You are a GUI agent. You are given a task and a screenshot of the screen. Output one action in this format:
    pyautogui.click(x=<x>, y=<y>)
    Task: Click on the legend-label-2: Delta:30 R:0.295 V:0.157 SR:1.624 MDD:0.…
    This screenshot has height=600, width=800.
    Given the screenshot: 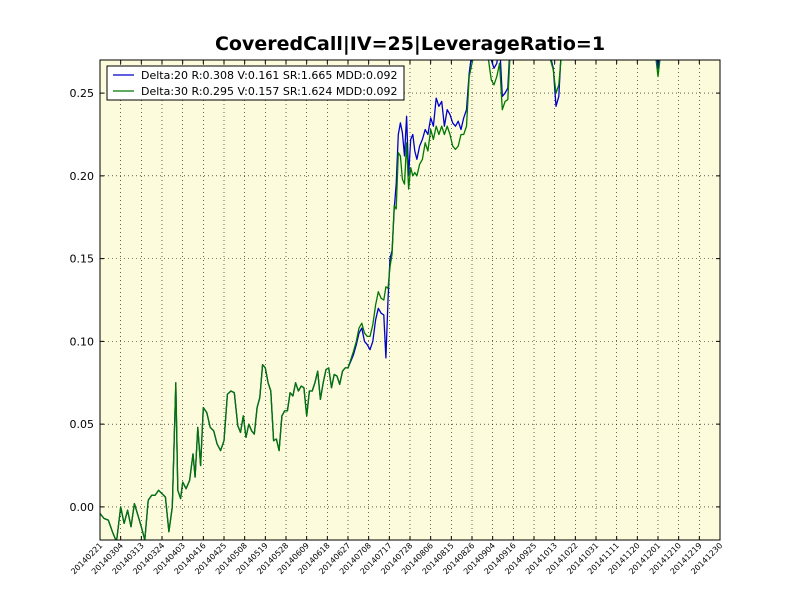 What is the action you would take?
    pyautogui.click(x=269, y=91)
    